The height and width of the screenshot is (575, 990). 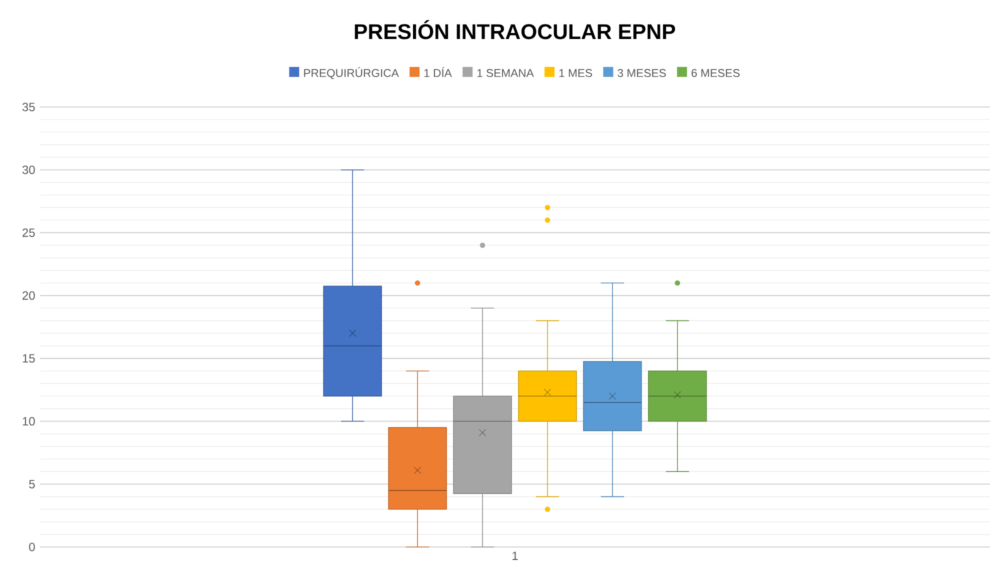 I want to click on legend-label: 1 MES, so click(x=575, y=73).